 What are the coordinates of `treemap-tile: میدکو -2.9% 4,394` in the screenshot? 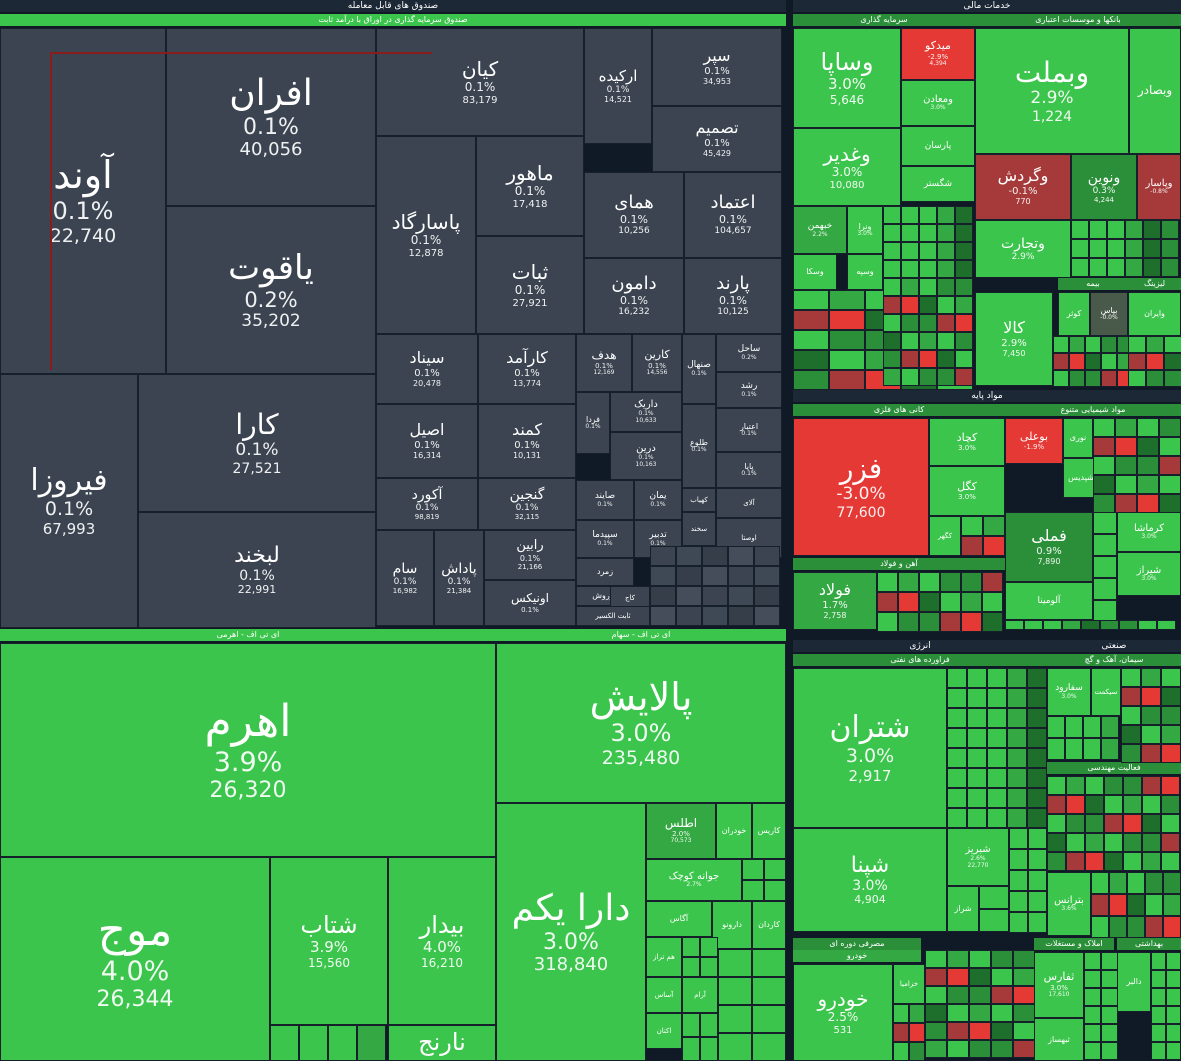 It's located at (938, 54).